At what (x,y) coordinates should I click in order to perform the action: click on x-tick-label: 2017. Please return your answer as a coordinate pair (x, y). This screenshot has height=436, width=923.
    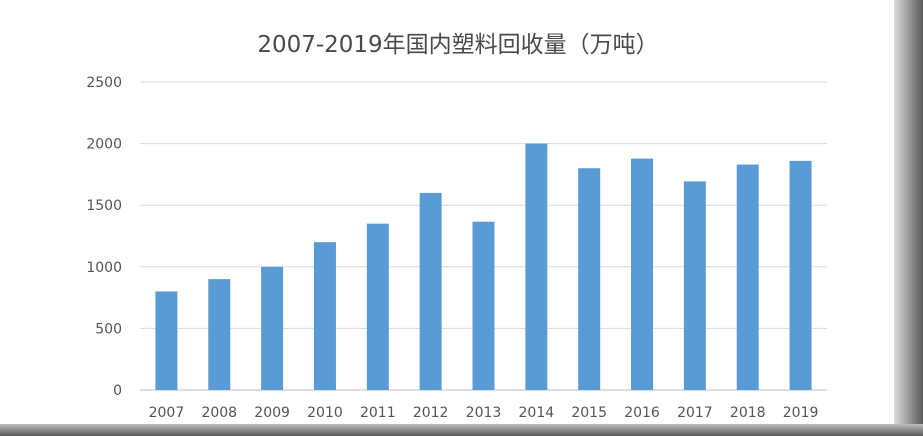
    Looking at the image, I should click on (695, 413).